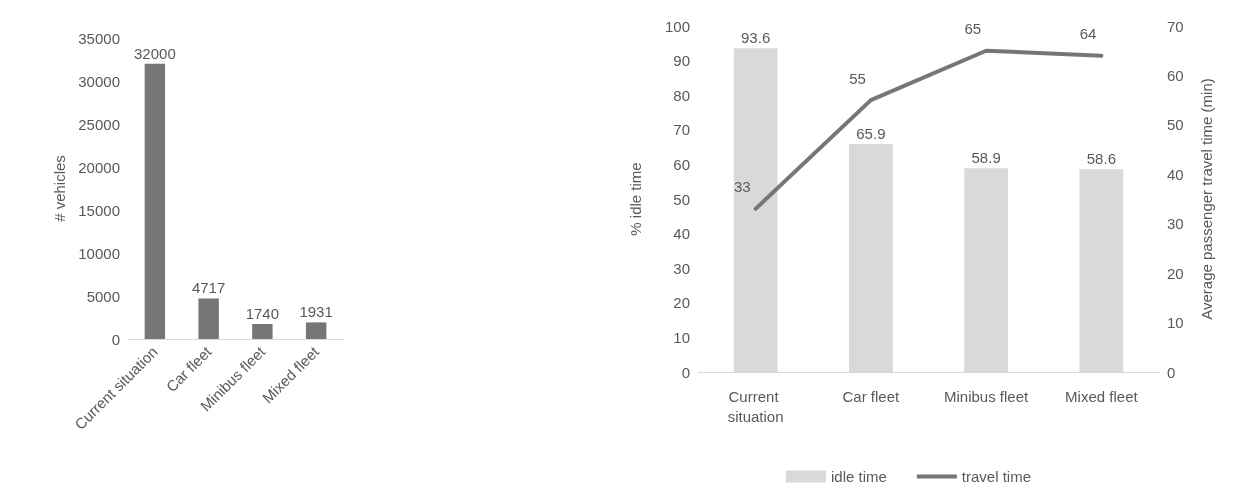  Describe the element at coordinates (681, 130) in the screenshot. I see `y-tick-label: 70` at that location.